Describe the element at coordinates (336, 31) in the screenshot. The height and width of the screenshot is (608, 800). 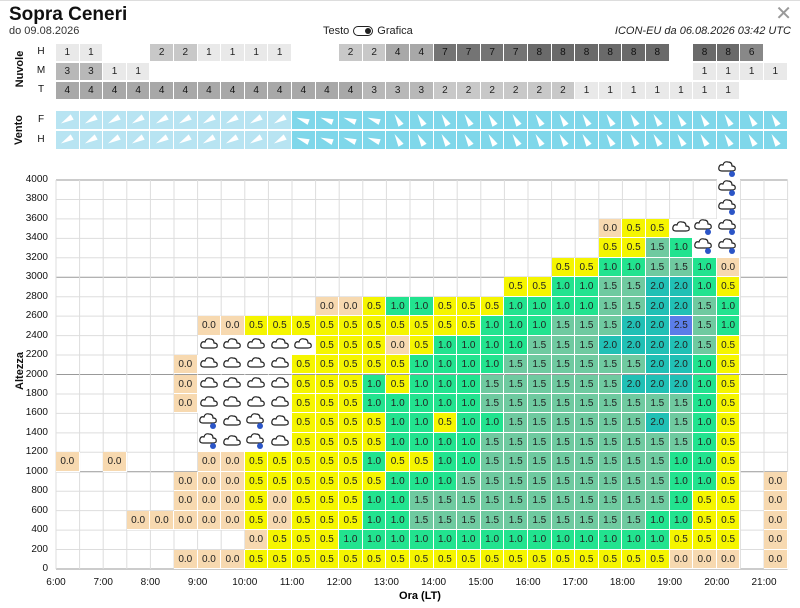
I see `toggle-text-label: Testo` at that location.